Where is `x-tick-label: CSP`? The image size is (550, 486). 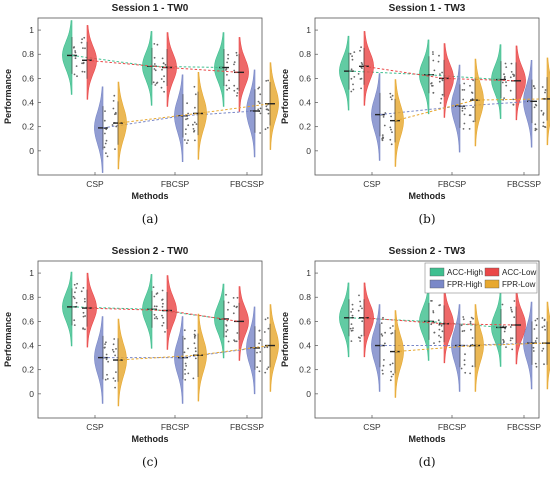 x-tick-label: CSP is located at coordinates (95, 427).